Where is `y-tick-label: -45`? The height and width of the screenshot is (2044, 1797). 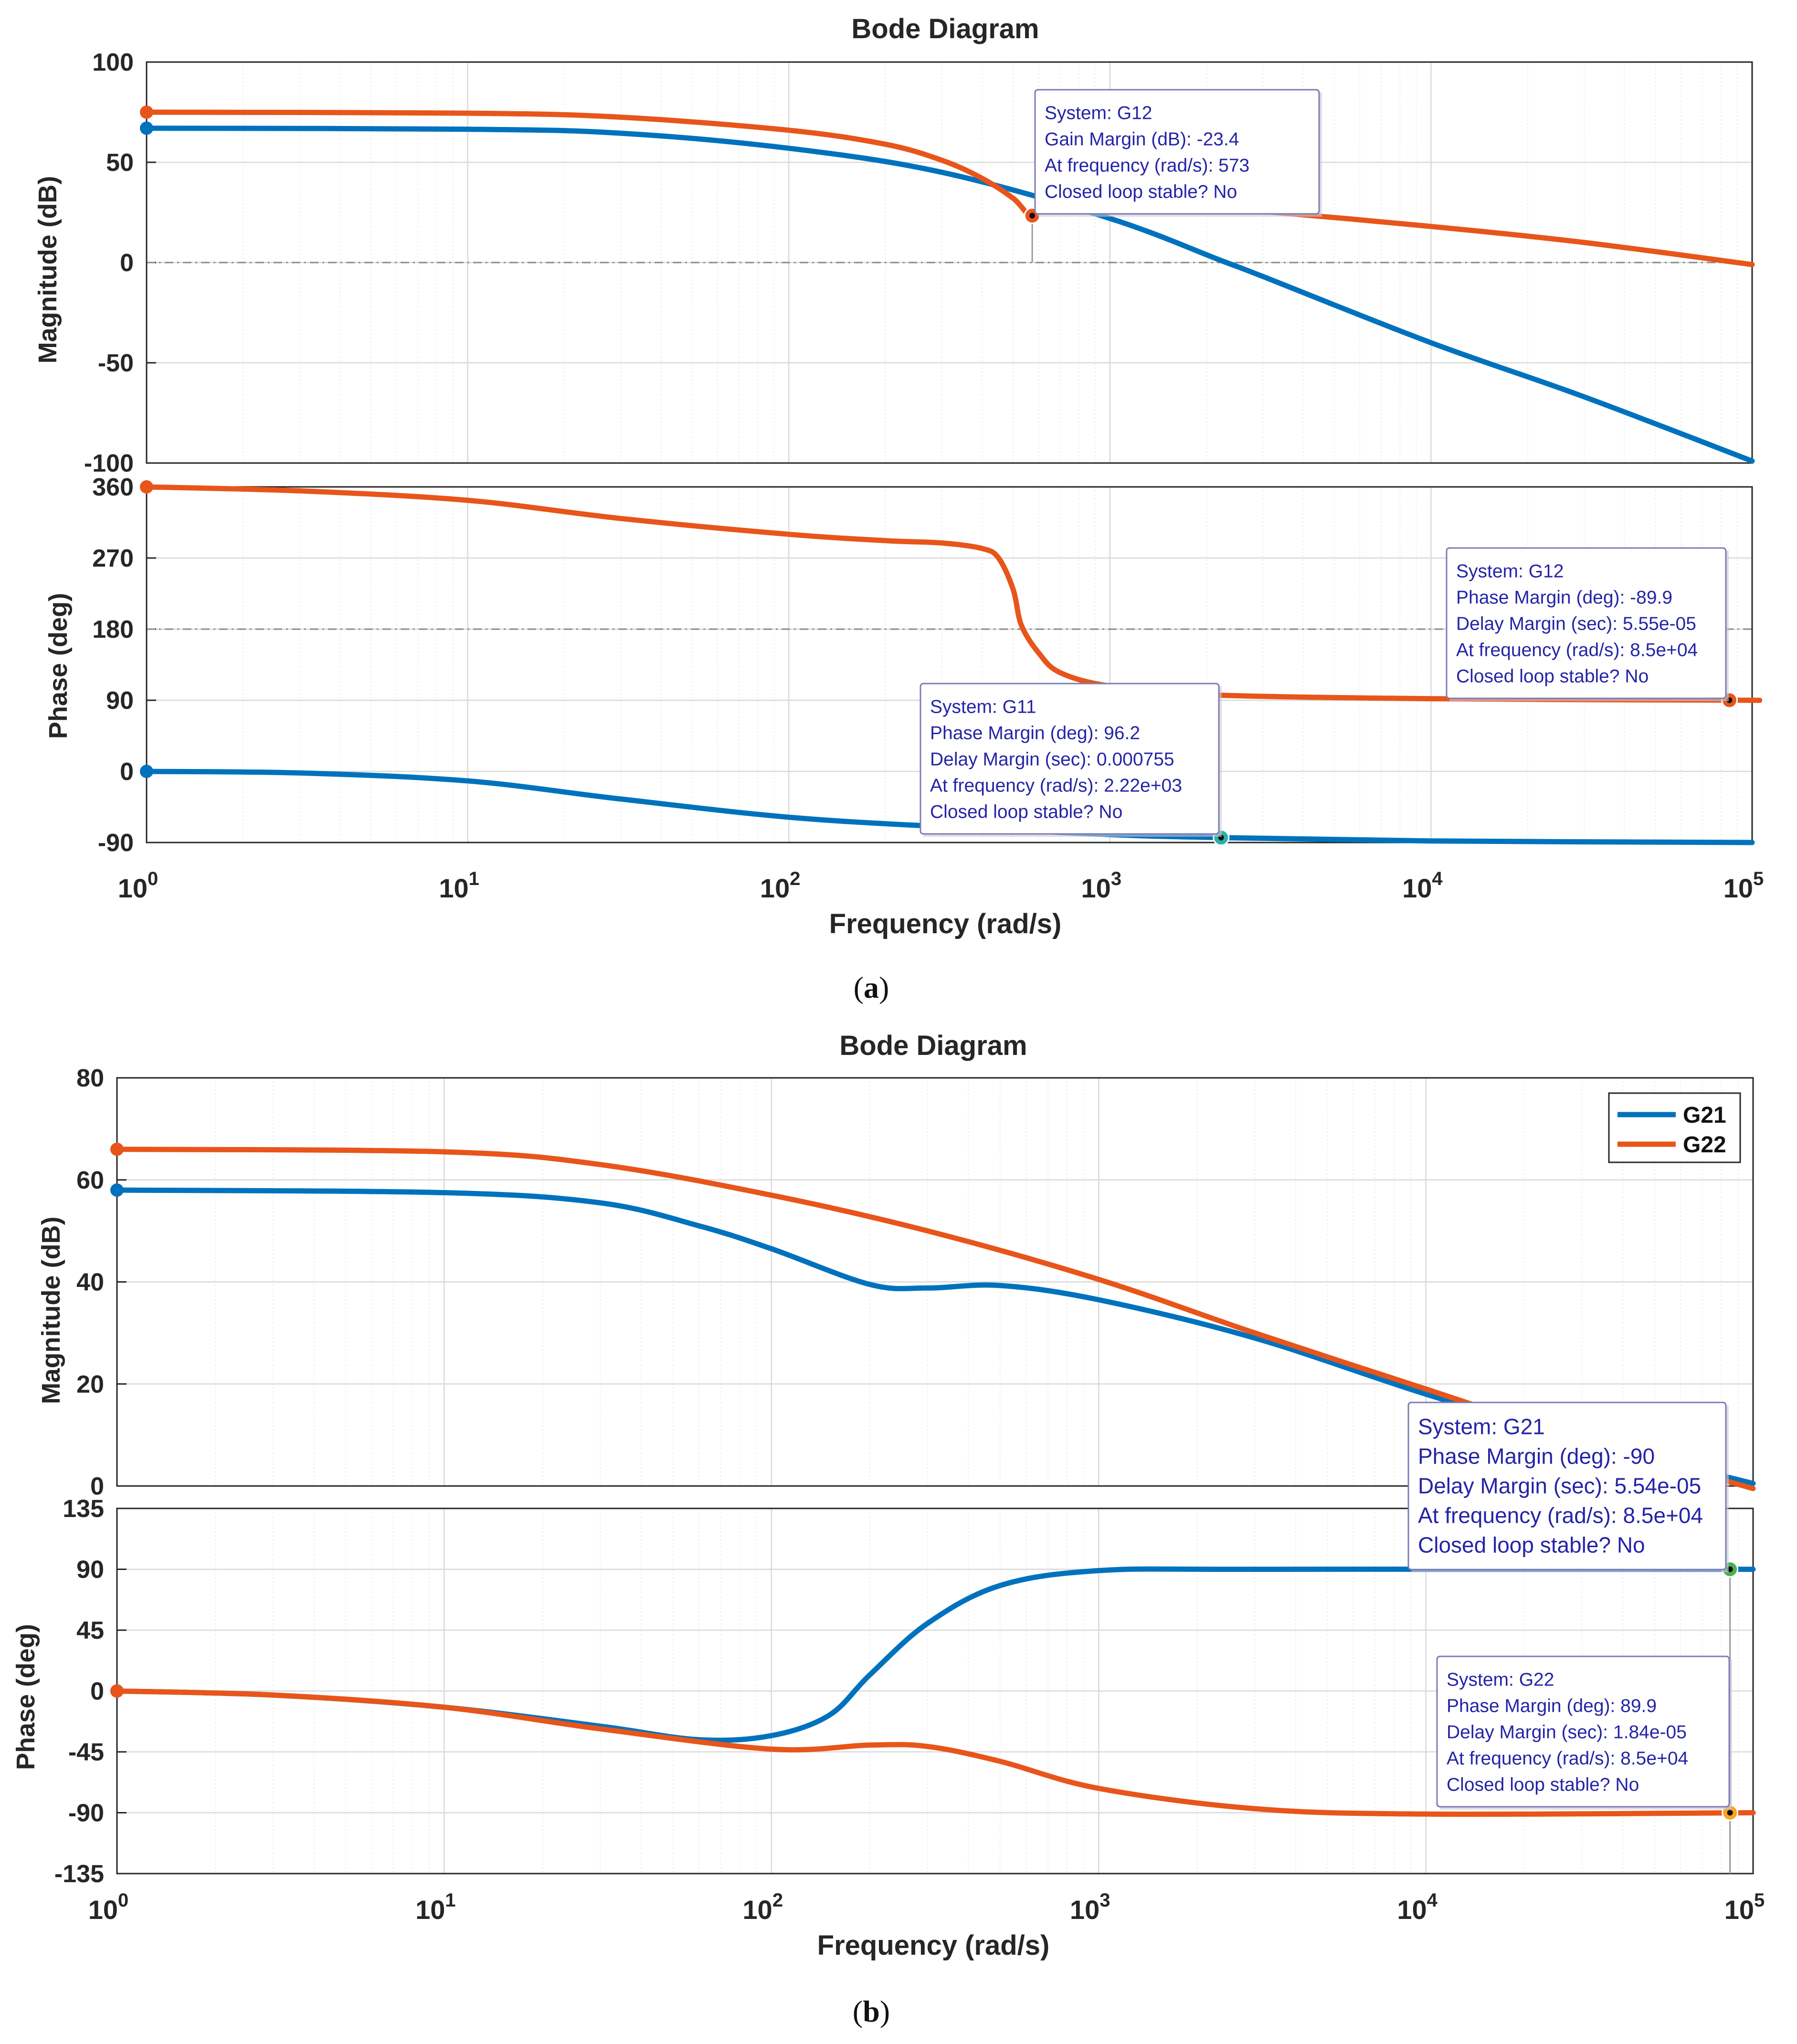 y-tick-label: -45 is located at coordinates (86, 1752).